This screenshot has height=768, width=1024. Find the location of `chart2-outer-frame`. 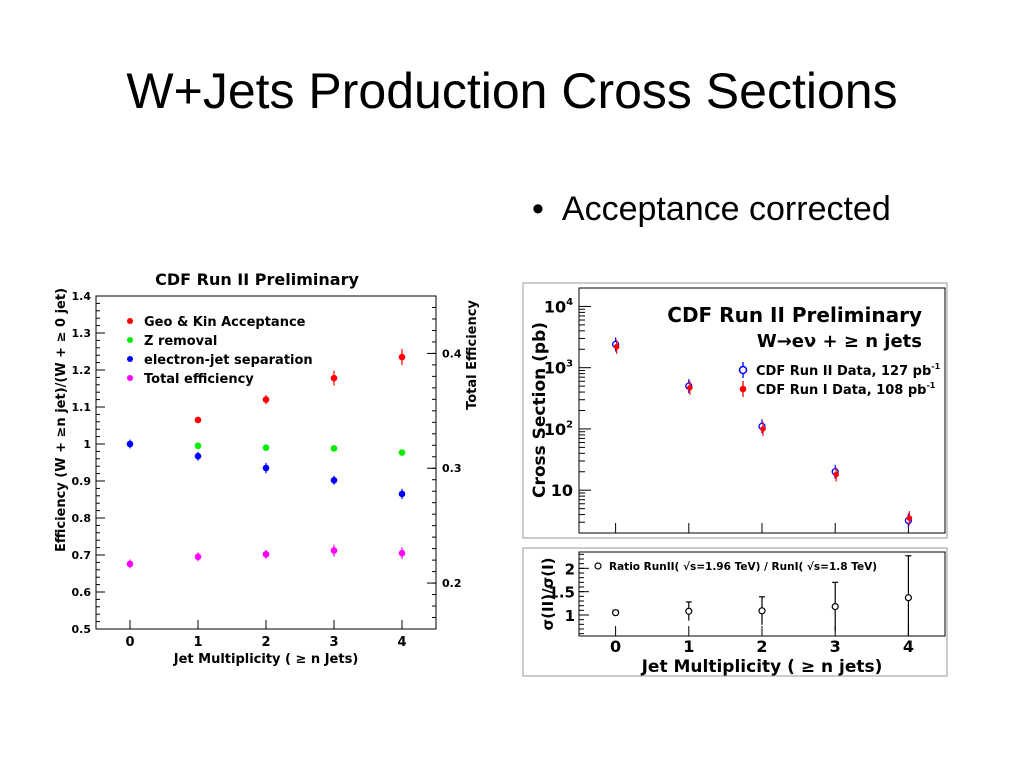

chart2-outer-frame is located at coordinates (735, 410).